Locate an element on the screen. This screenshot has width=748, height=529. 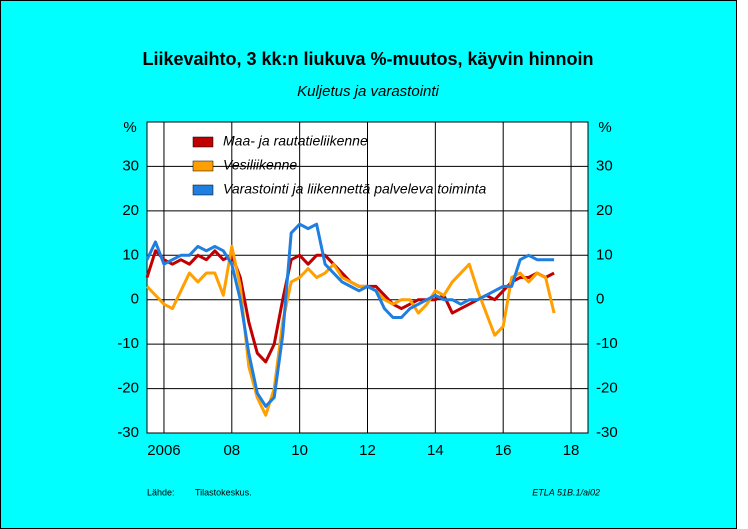
credit: ETLA 51B.1/ai02 is located at coordinates (566, 492).